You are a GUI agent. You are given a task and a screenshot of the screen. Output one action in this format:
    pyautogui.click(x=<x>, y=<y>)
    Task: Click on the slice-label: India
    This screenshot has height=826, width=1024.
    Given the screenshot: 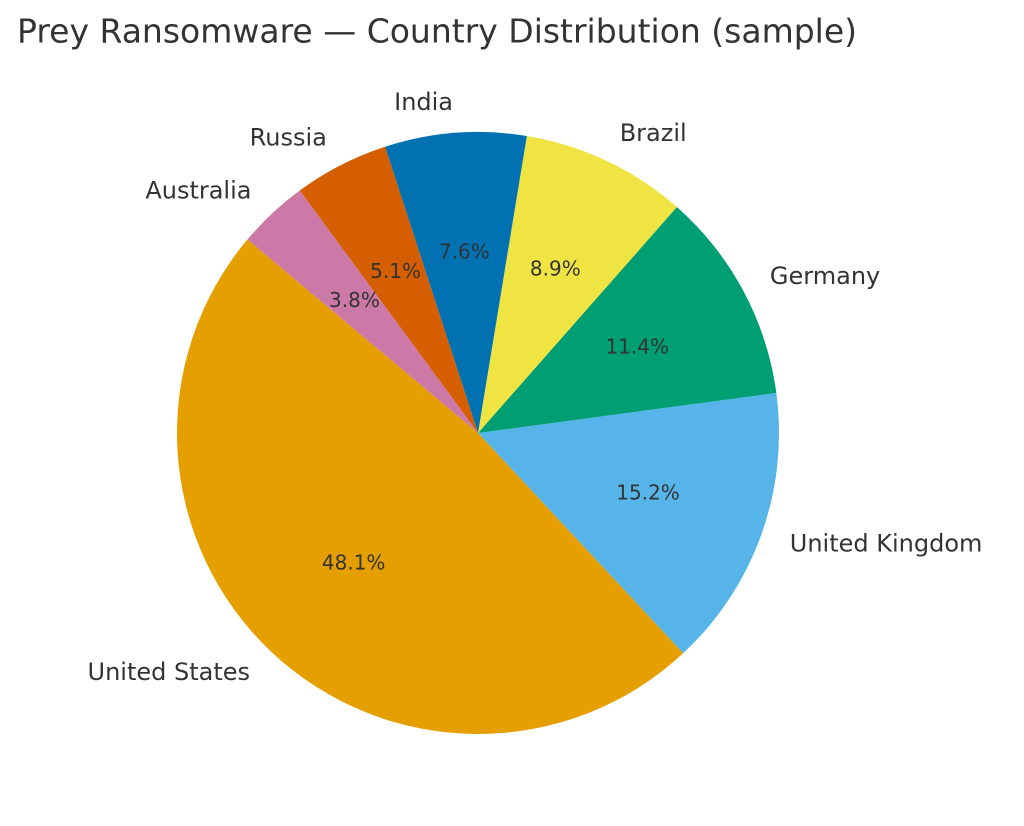 What is the action you would take?
    pyautogui.click(x=423, y=102)
    